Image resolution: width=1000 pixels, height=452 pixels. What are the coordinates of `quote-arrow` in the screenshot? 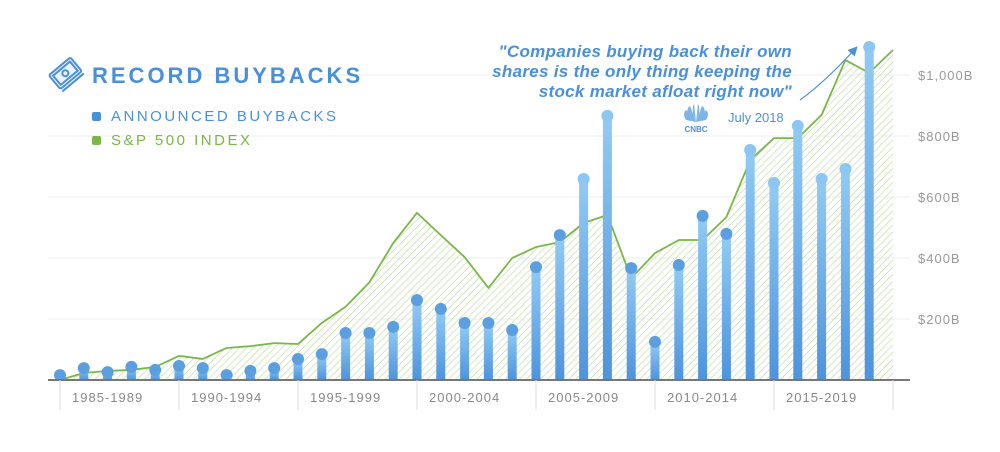 It's located at (828, 73).